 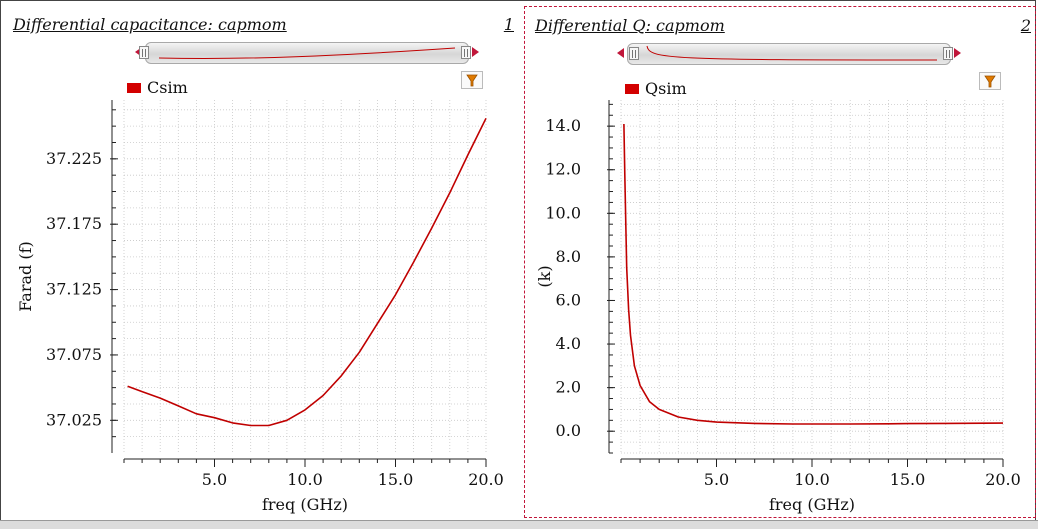 What do you see at coordinates (568, 387) in the screenshot?
I see `y-tick-label: 2.0` at bounding box center [568, 387].